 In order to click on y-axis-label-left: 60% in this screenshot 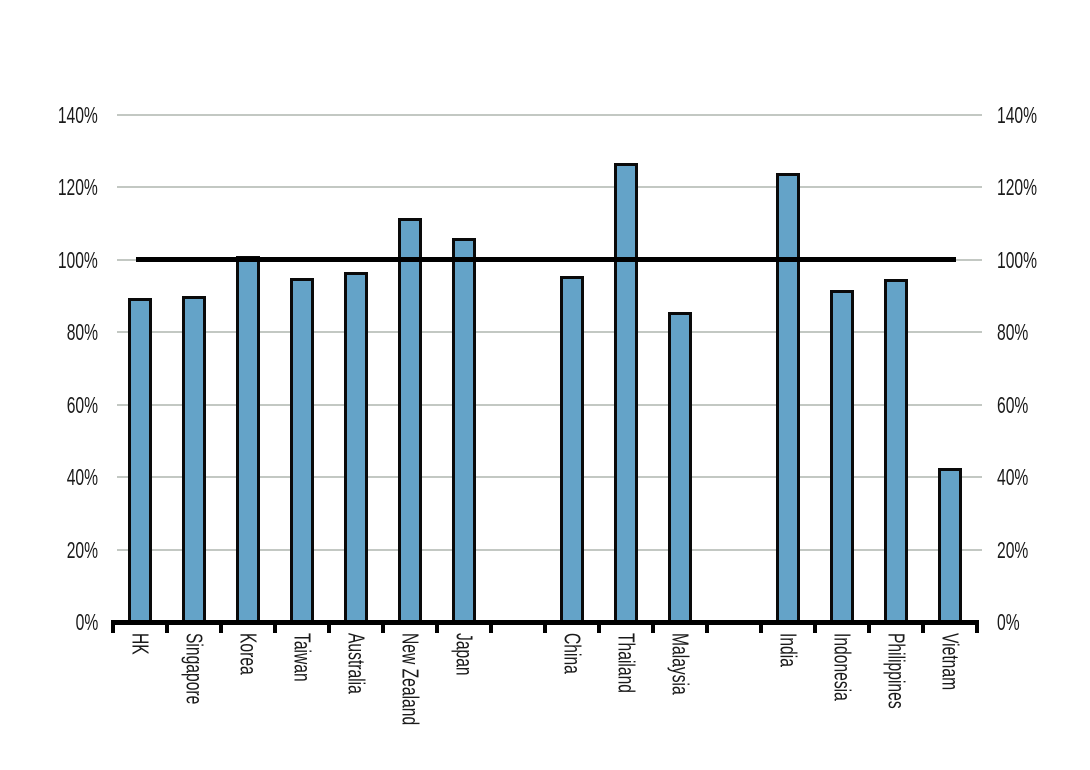, I will do `click(49, 405)`.